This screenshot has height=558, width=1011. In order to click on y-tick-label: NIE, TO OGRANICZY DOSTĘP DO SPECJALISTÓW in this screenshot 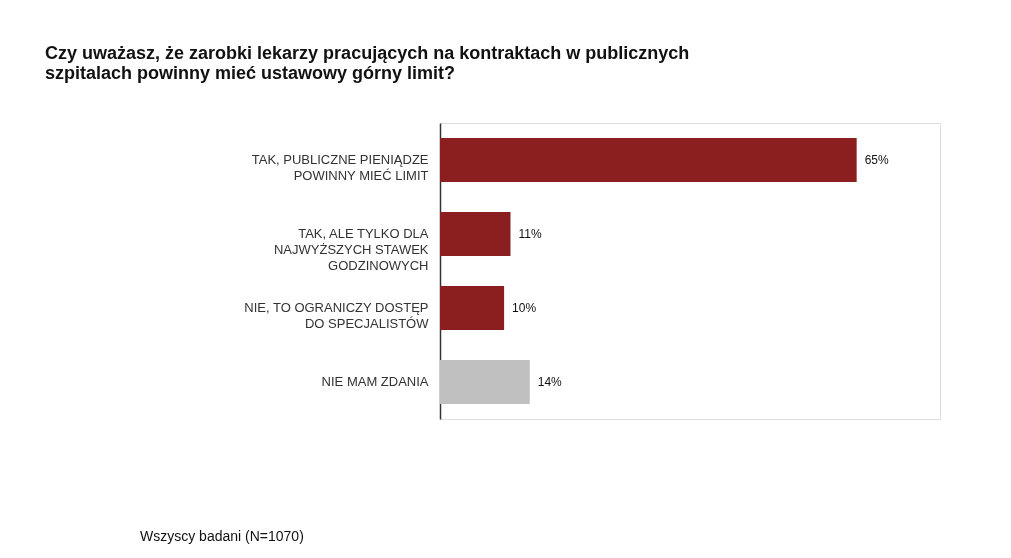, I will do `click(337, 315)`.